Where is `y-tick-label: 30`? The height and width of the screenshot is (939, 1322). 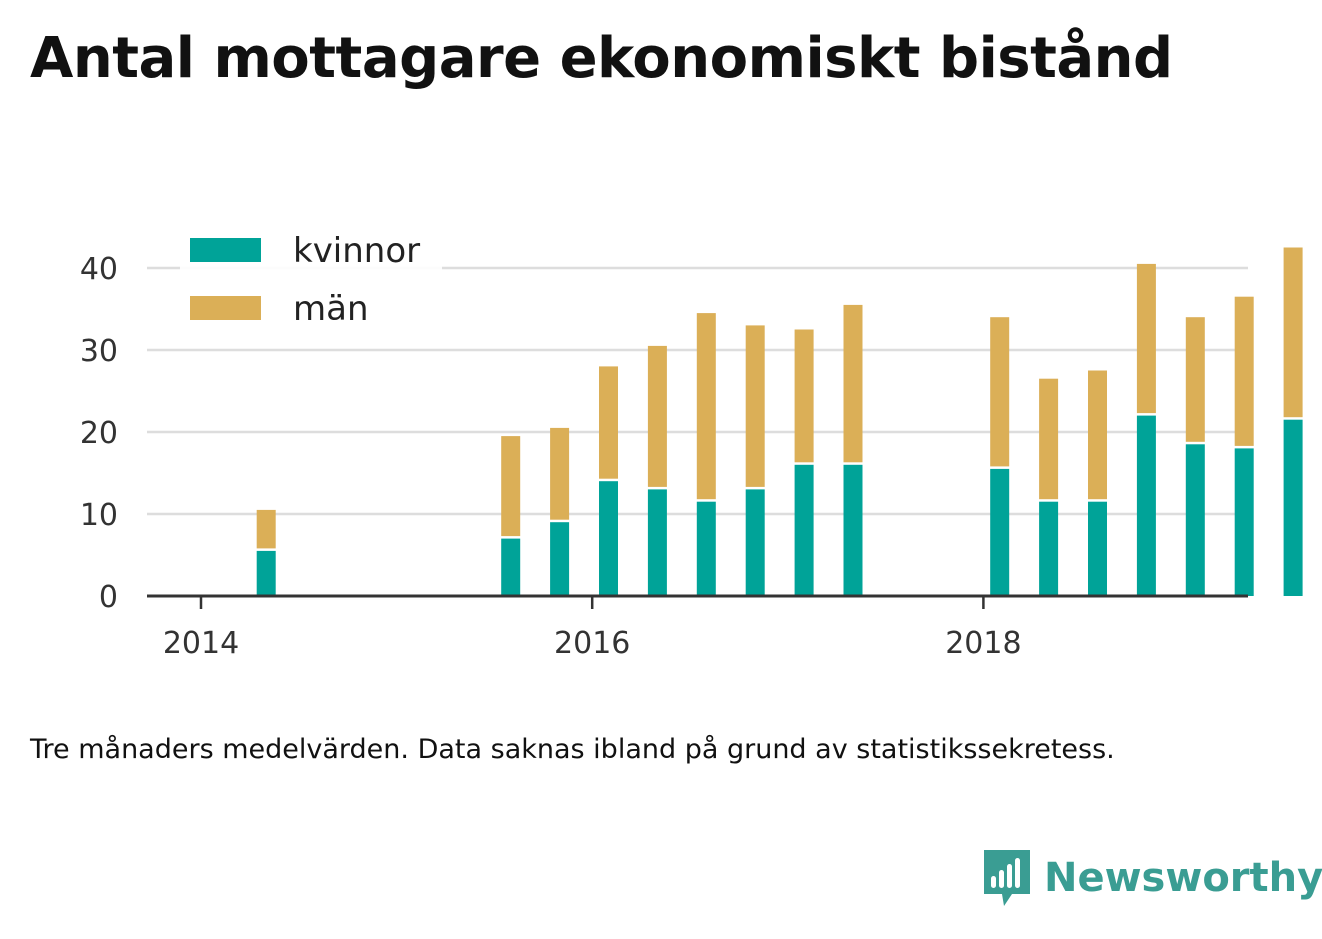
y-tick-label: 30 is located at coordinates (99, 351).